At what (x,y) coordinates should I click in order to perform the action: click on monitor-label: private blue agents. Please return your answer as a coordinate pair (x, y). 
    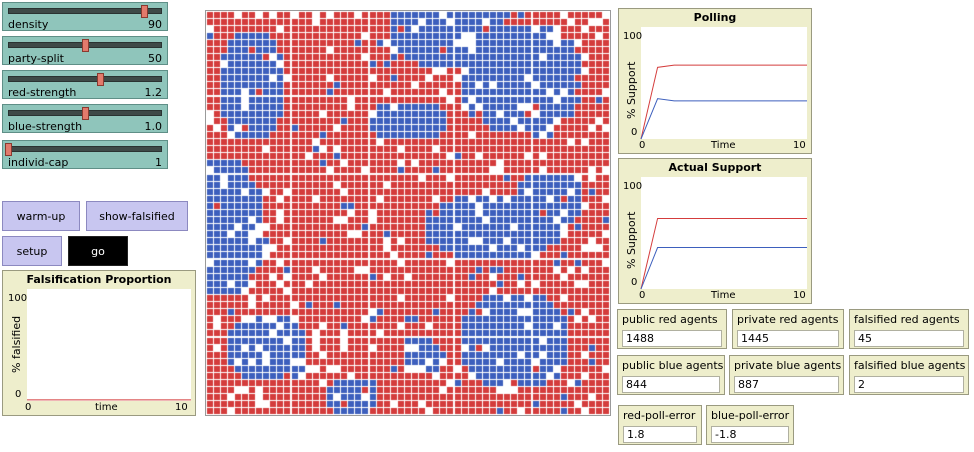
    Looking at the image, I should click on (788, 365).